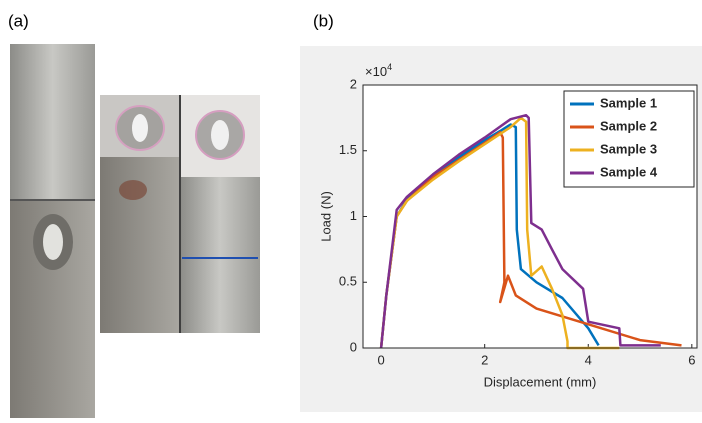 The width and height of the screenshot is (702, 423). I want to click on legend-label: Sample 2, so click(628, 125).